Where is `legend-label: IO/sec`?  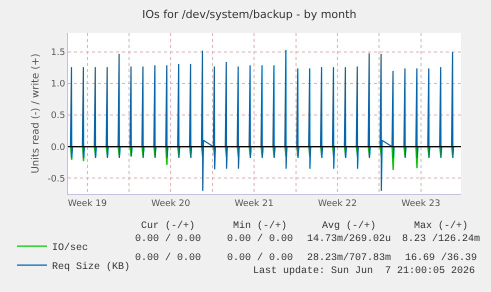 legend-label: IO/sec is located at coordinates (70, 248).